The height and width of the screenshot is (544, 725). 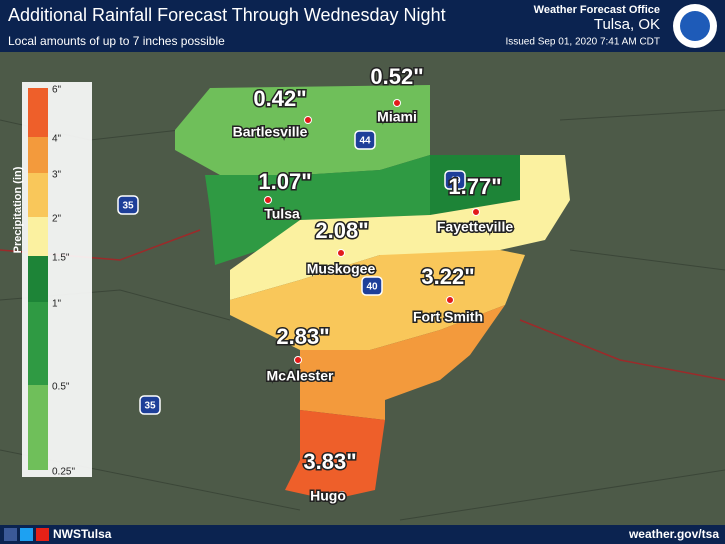 I want to click on highway-number: 40, so click(x=372, y=287).